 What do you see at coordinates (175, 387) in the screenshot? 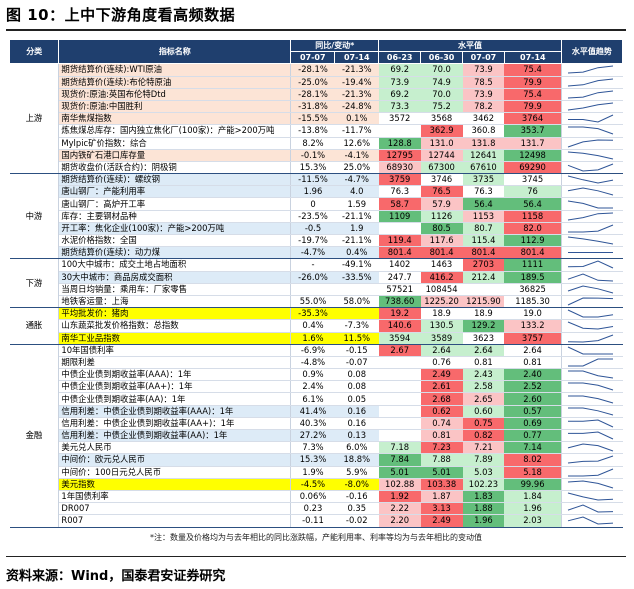
I see `indicator-name: 中债企业债到期收益率(AA+)：1年` at bounding box center [175, 387].